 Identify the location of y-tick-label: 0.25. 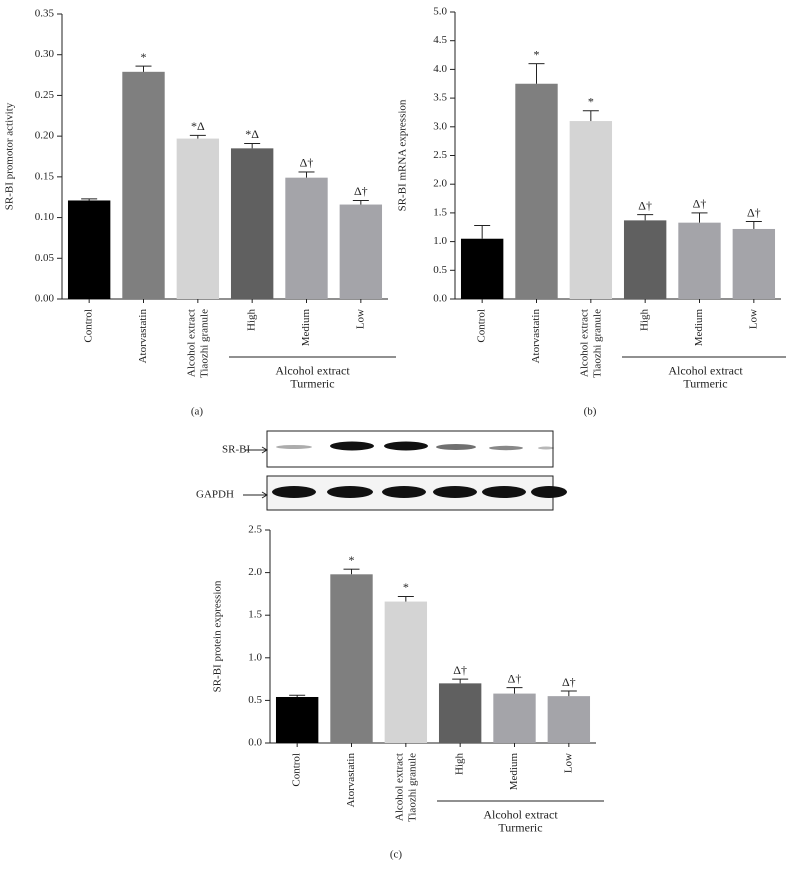
(45, 95).